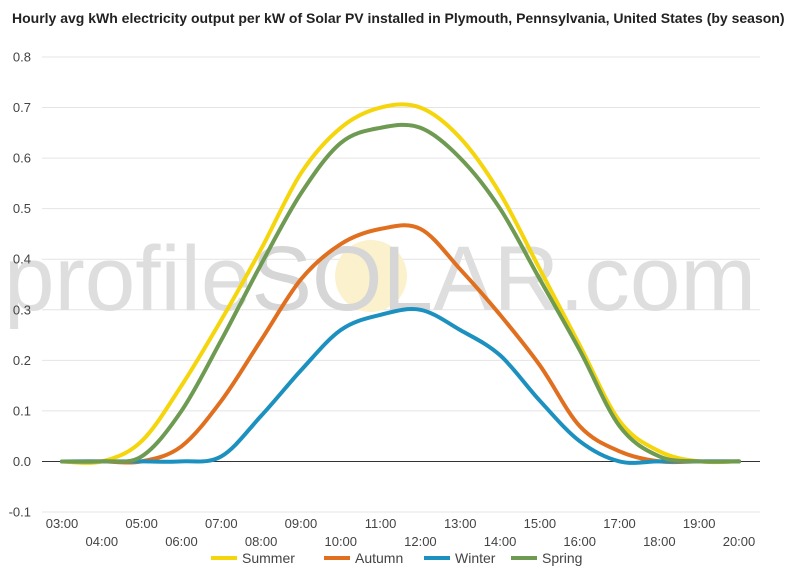 The width and height of the screenshot is (800, 570). I want to click on x-tick-label: 18:00, so click(659, 541).